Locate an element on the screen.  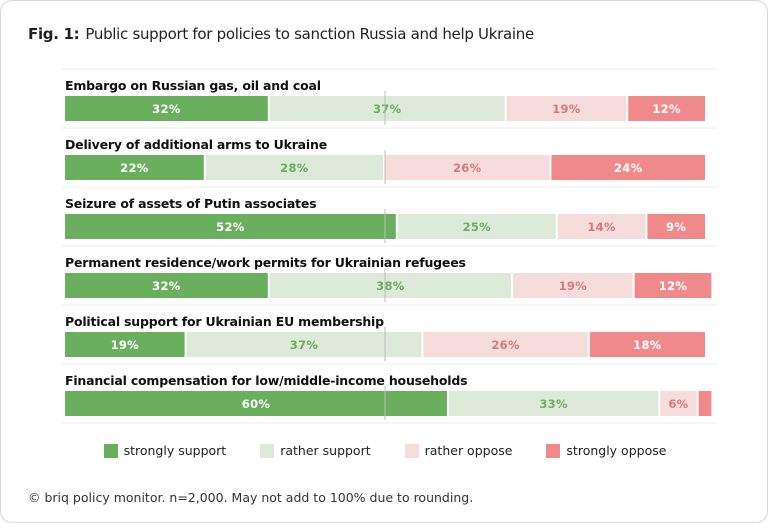
legend-label: strongly support is located at coordinates (175, 450).